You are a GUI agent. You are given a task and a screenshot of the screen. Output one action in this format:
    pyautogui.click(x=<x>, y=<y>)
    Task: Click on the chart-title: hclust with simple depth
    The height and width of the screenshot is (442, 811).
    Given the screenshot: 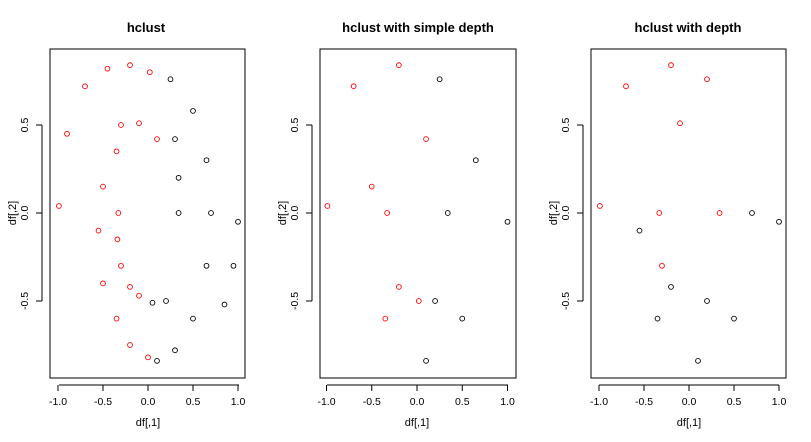 What is the action you would take?
    pyautogui.click(x=418, y=27)
    